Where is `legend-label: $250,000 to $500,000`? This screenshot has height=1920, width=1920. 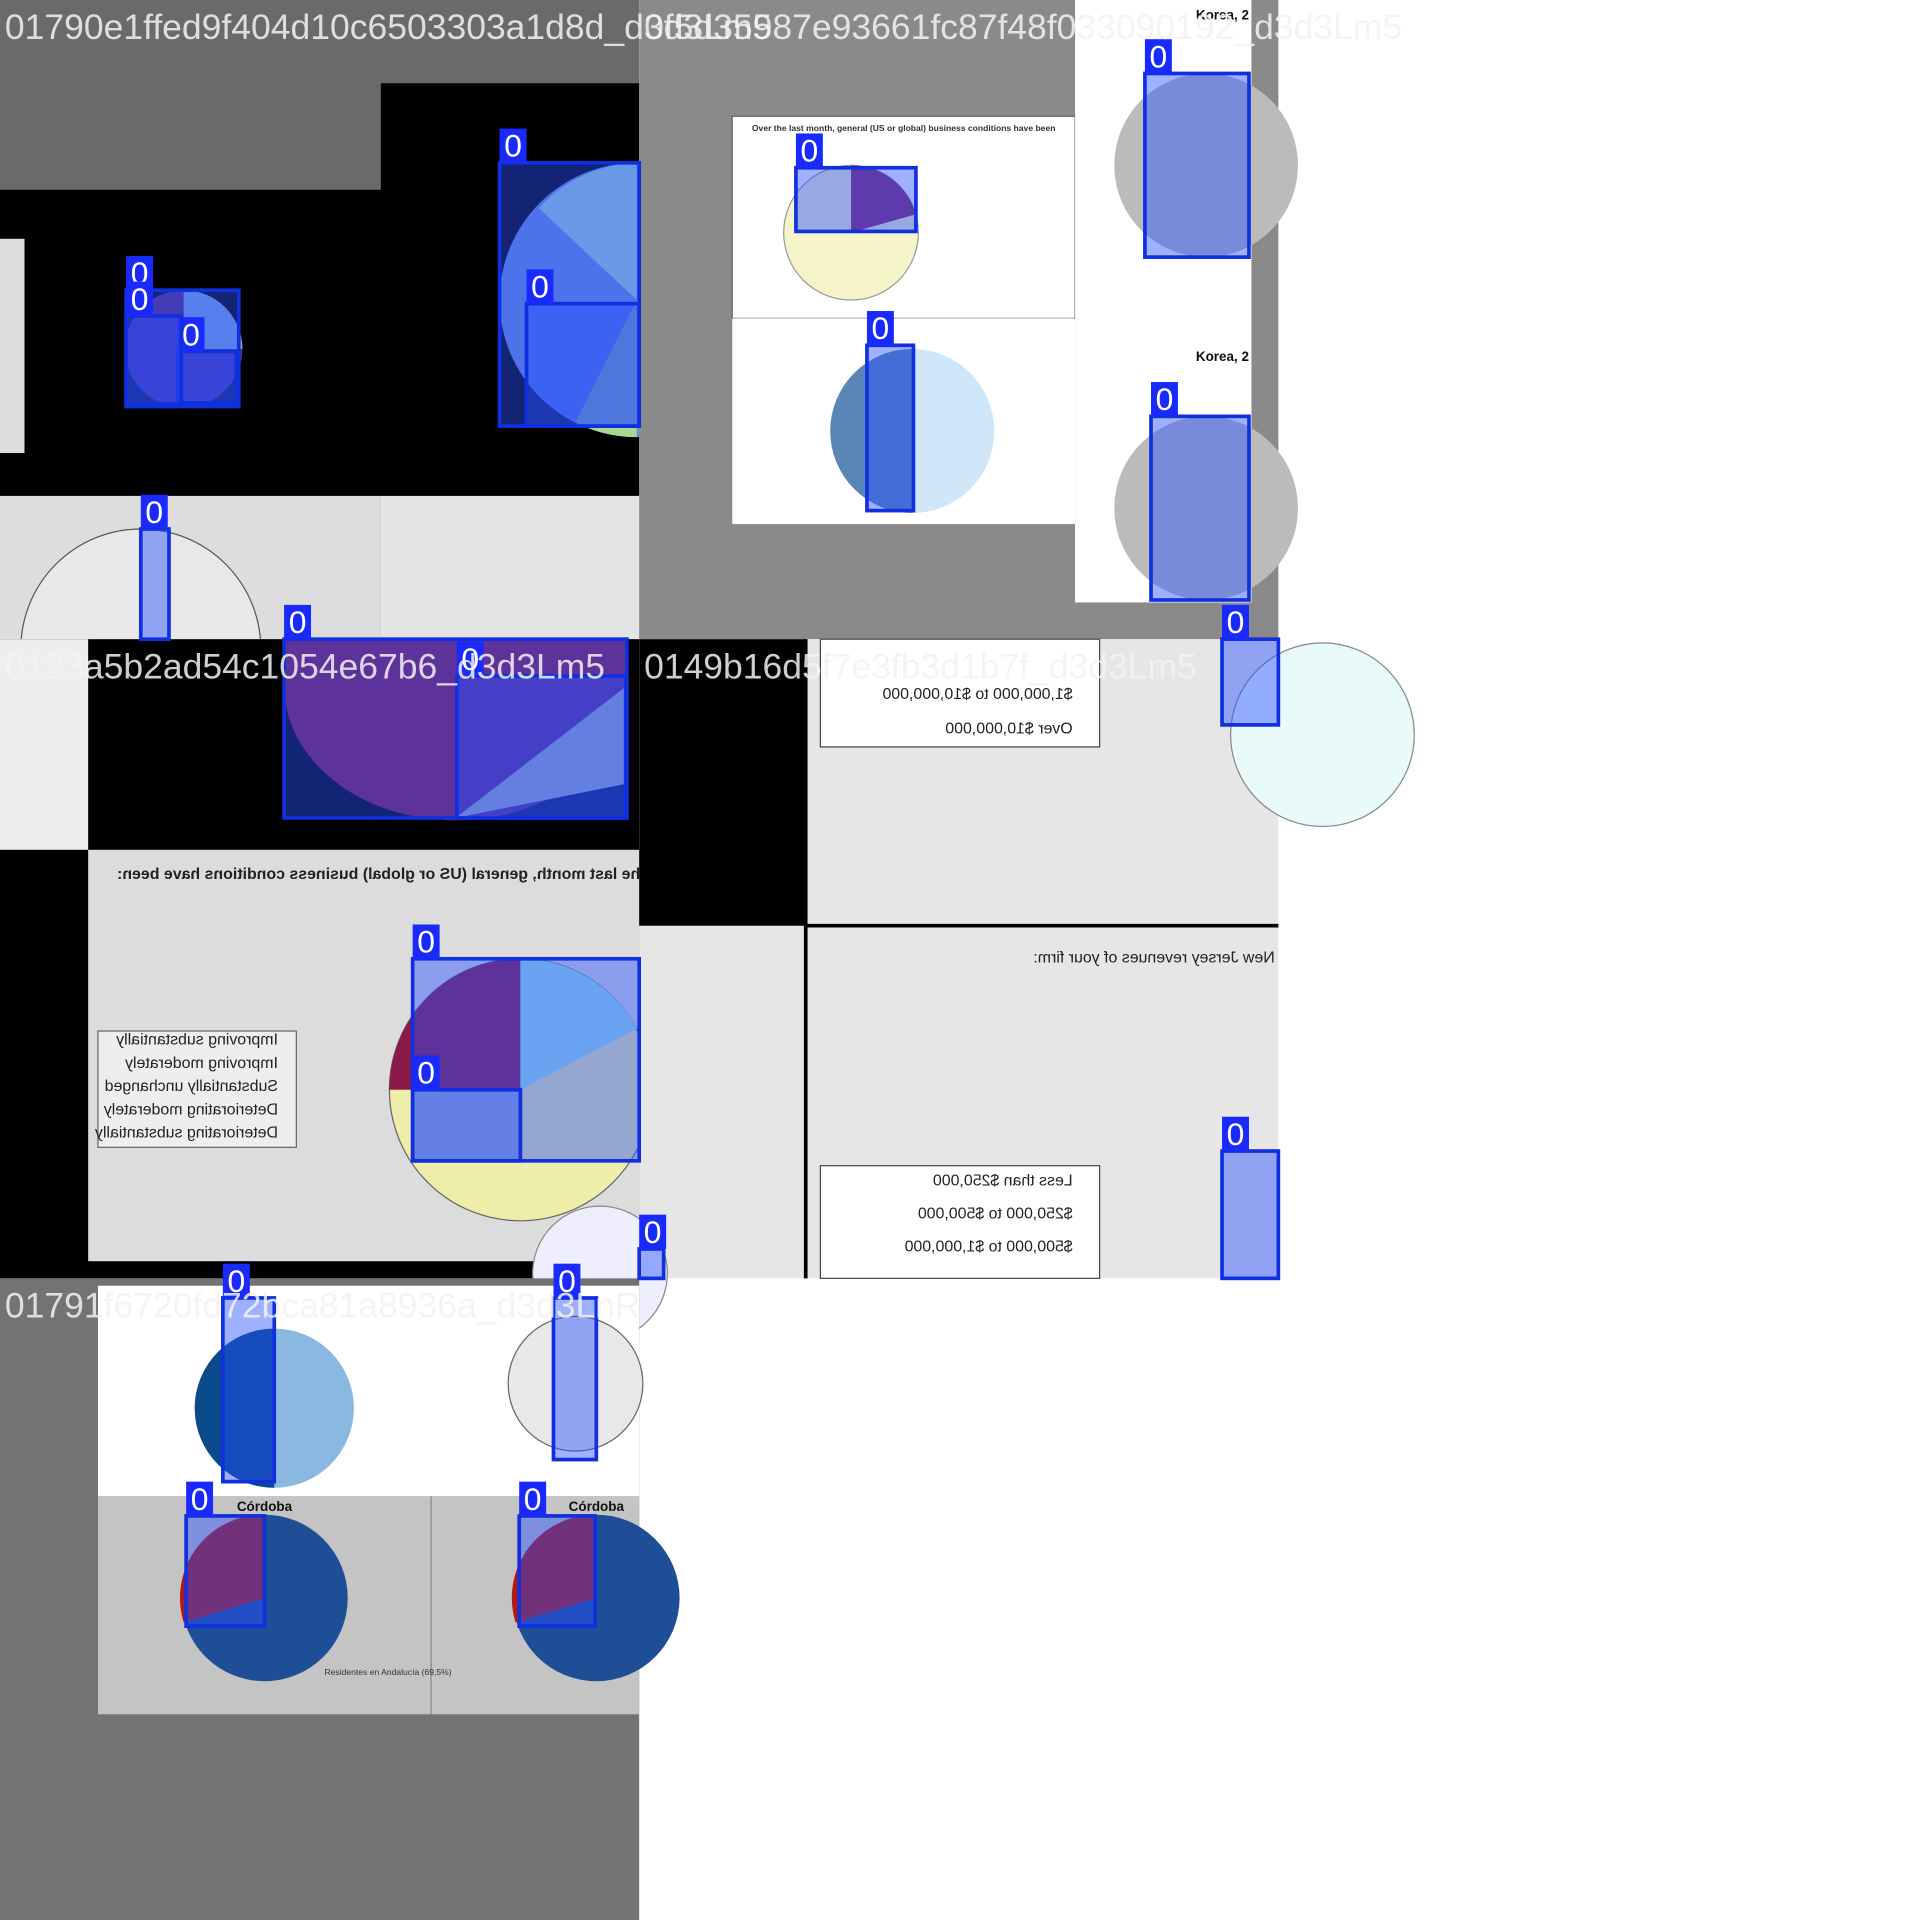 legend-label: $250,000 to $500,000 is located at coordinates (995, 1213).